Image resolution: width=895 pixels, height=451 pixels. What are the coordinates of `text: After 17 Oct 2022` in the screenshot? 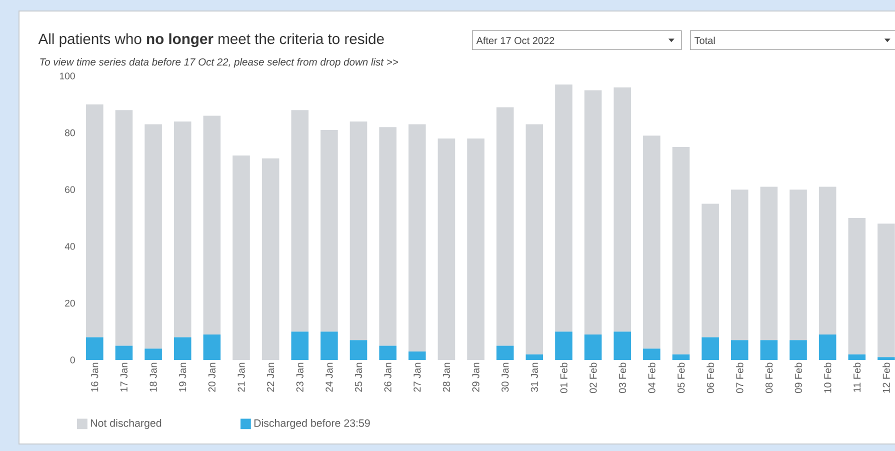 It's located at (515, 40).